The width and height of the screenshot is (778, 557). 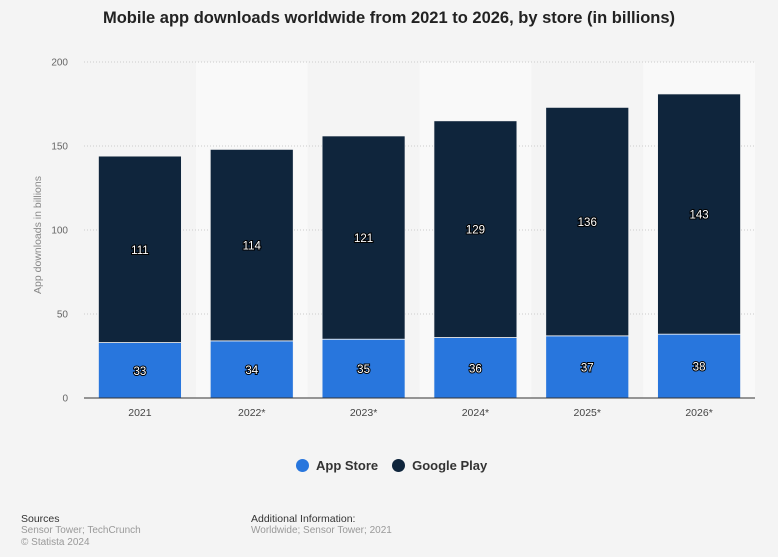 I want to click on data-label: 129, so click(x=475, y=231).